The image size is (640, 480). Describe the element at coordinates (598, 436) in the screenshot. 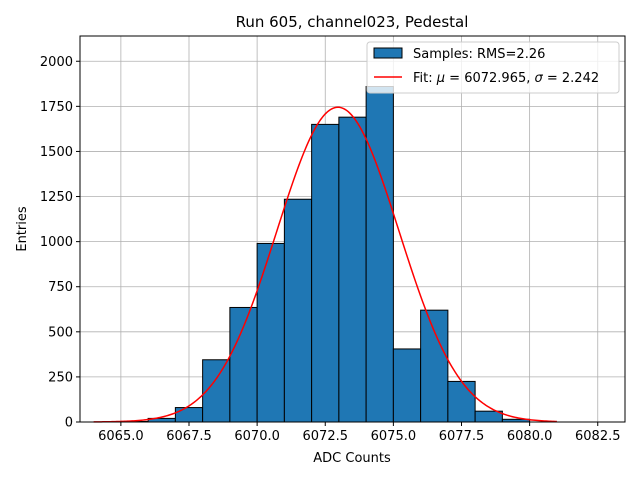

I see `x-tick-label: 6082.5` at that location.